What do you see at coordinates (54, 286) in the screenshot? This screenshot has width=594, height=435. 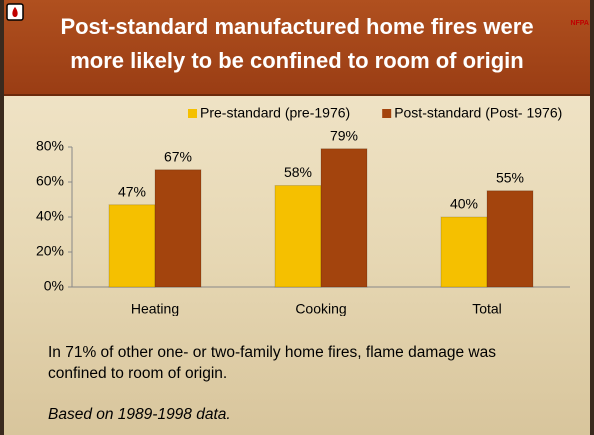 I see `y-tick-label: 0%` at bounding box center [54, 286].